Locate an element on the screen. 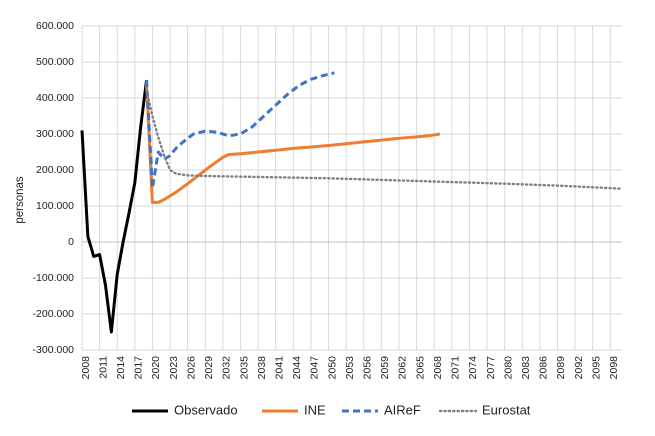  x-tick-label: 2095 is located at coordinates (596, 368).